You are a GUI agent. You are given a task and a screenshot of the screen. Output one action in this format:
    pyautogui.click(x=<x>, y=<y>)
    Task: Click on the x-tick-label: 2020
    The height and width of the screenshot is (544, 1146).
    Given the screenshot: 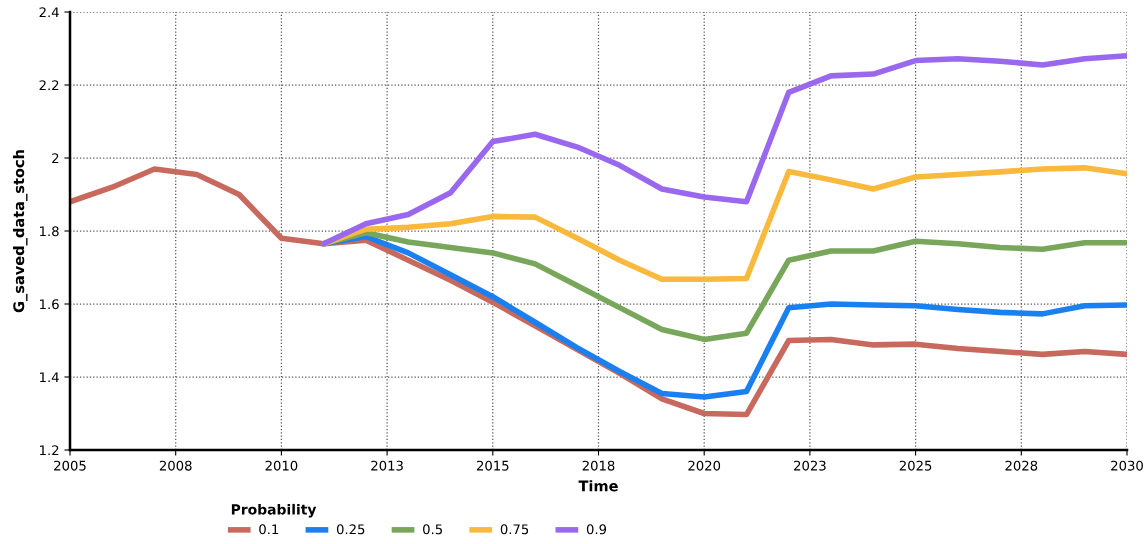 What is the action you would take?
    pyautogui.click(x=704, y=465)
    